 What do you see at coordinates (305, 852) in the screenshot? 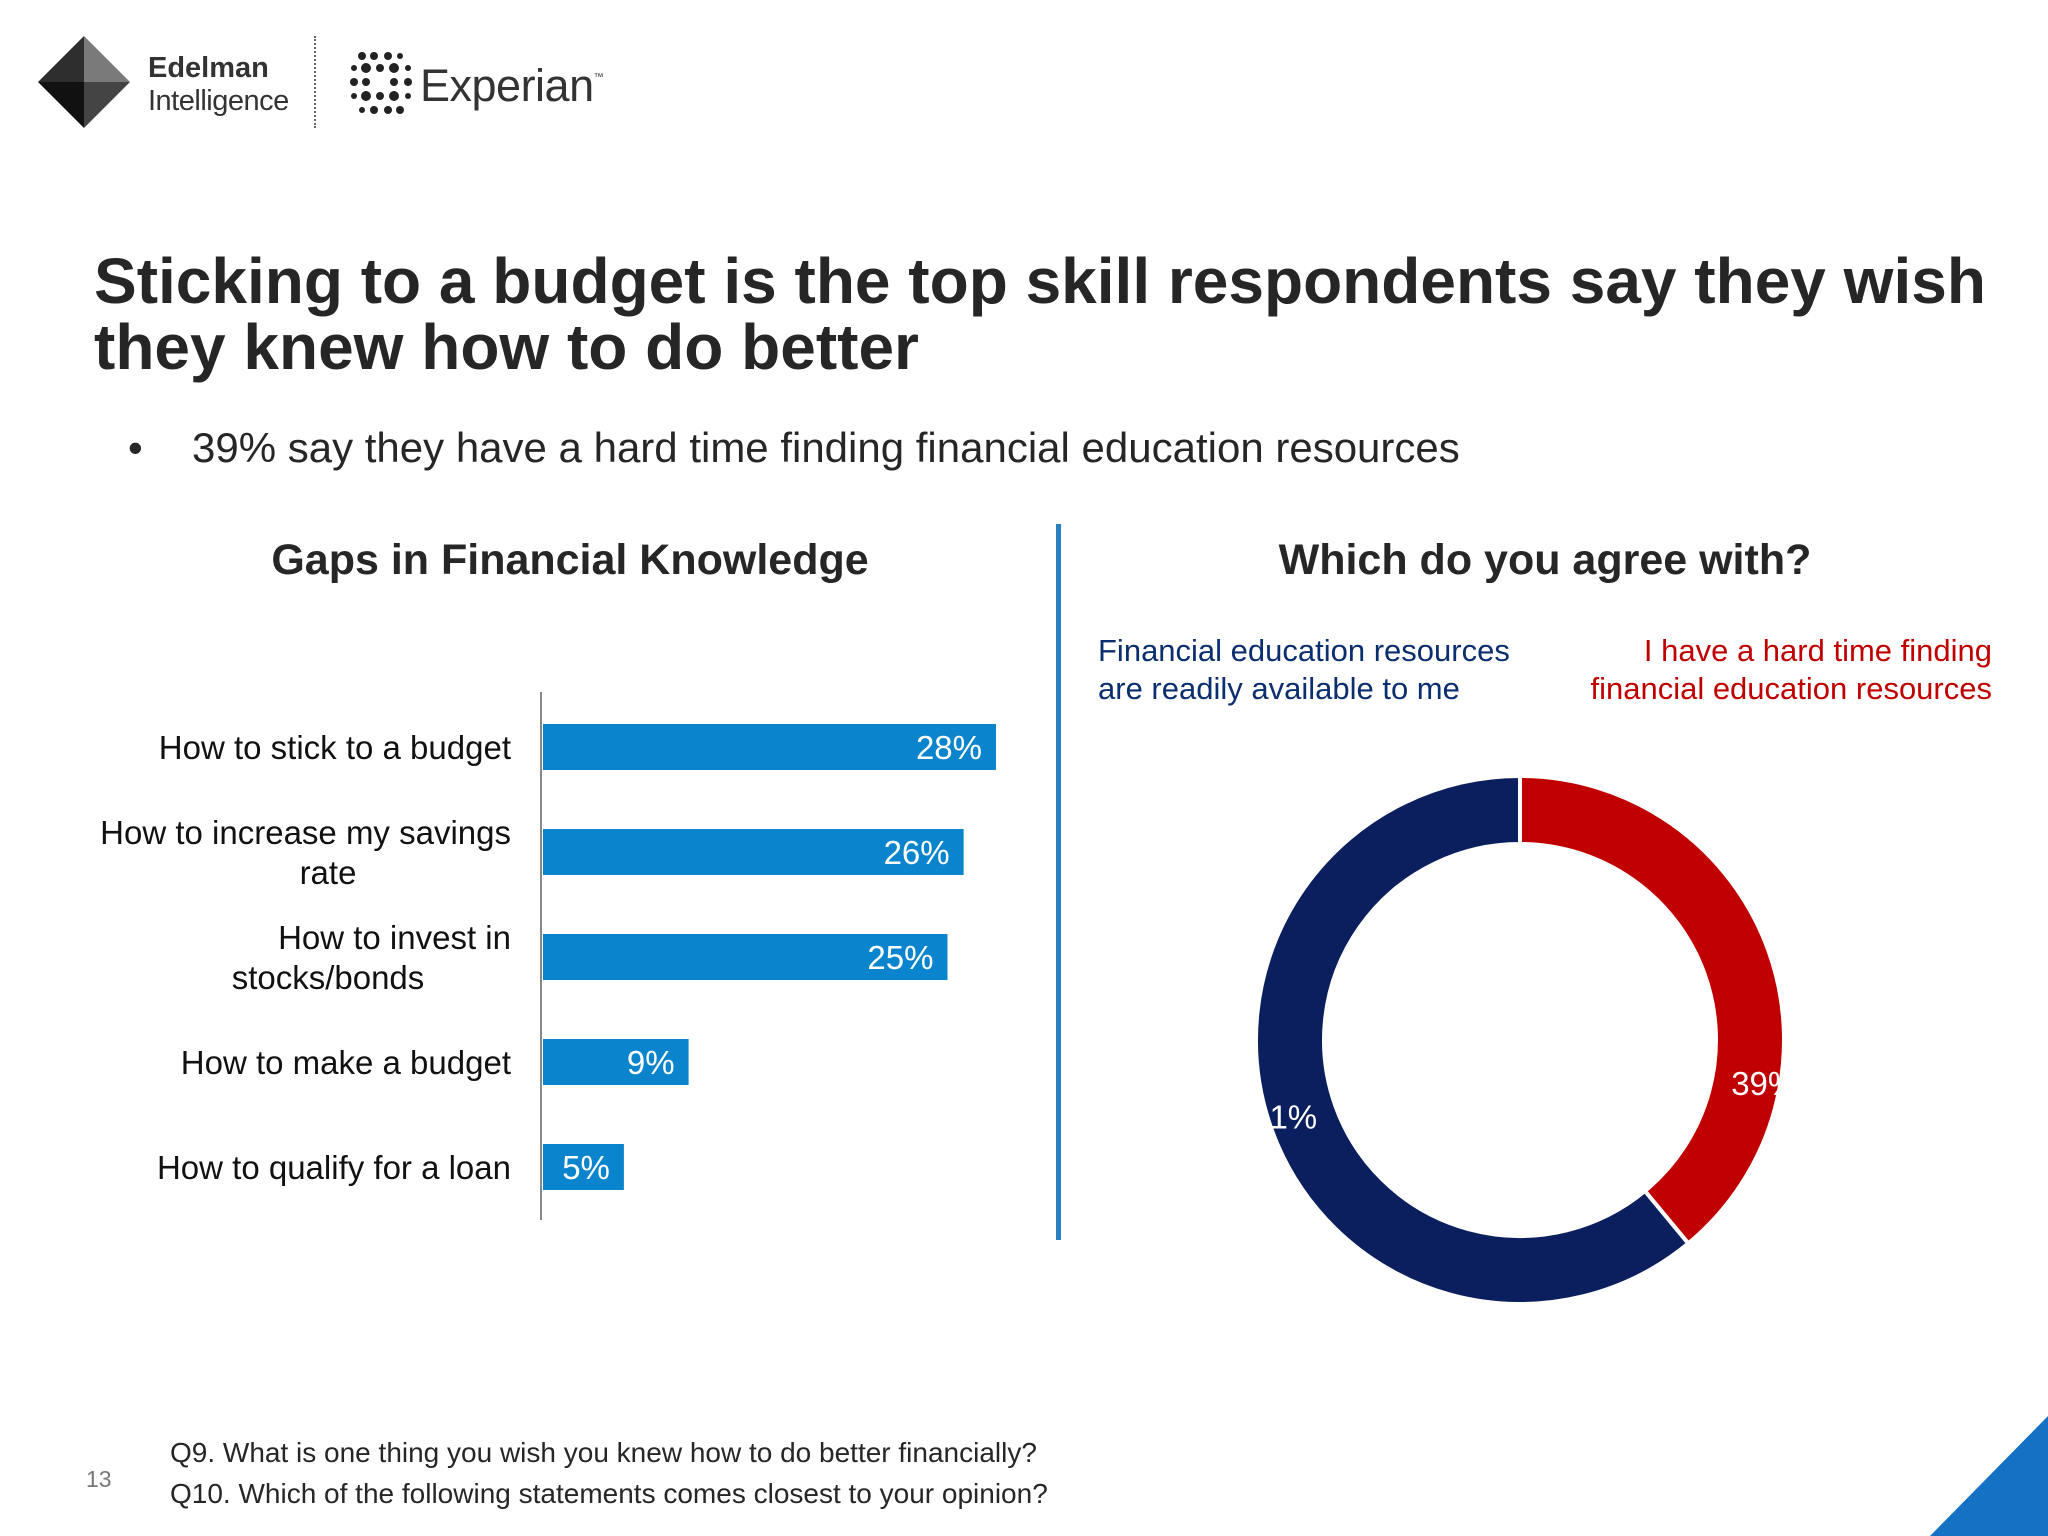
I see `bar-category-label-1: How to increase my savings rate` at bounding box center [305, 852].